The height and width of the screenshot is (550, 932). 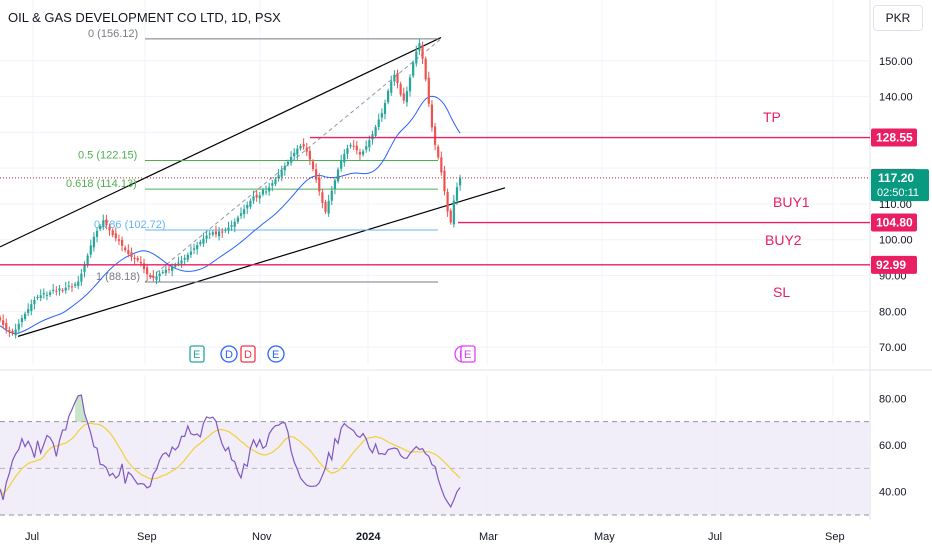 I want to click on price-level-tag-label: 128.55, so click(x=894, y=138).